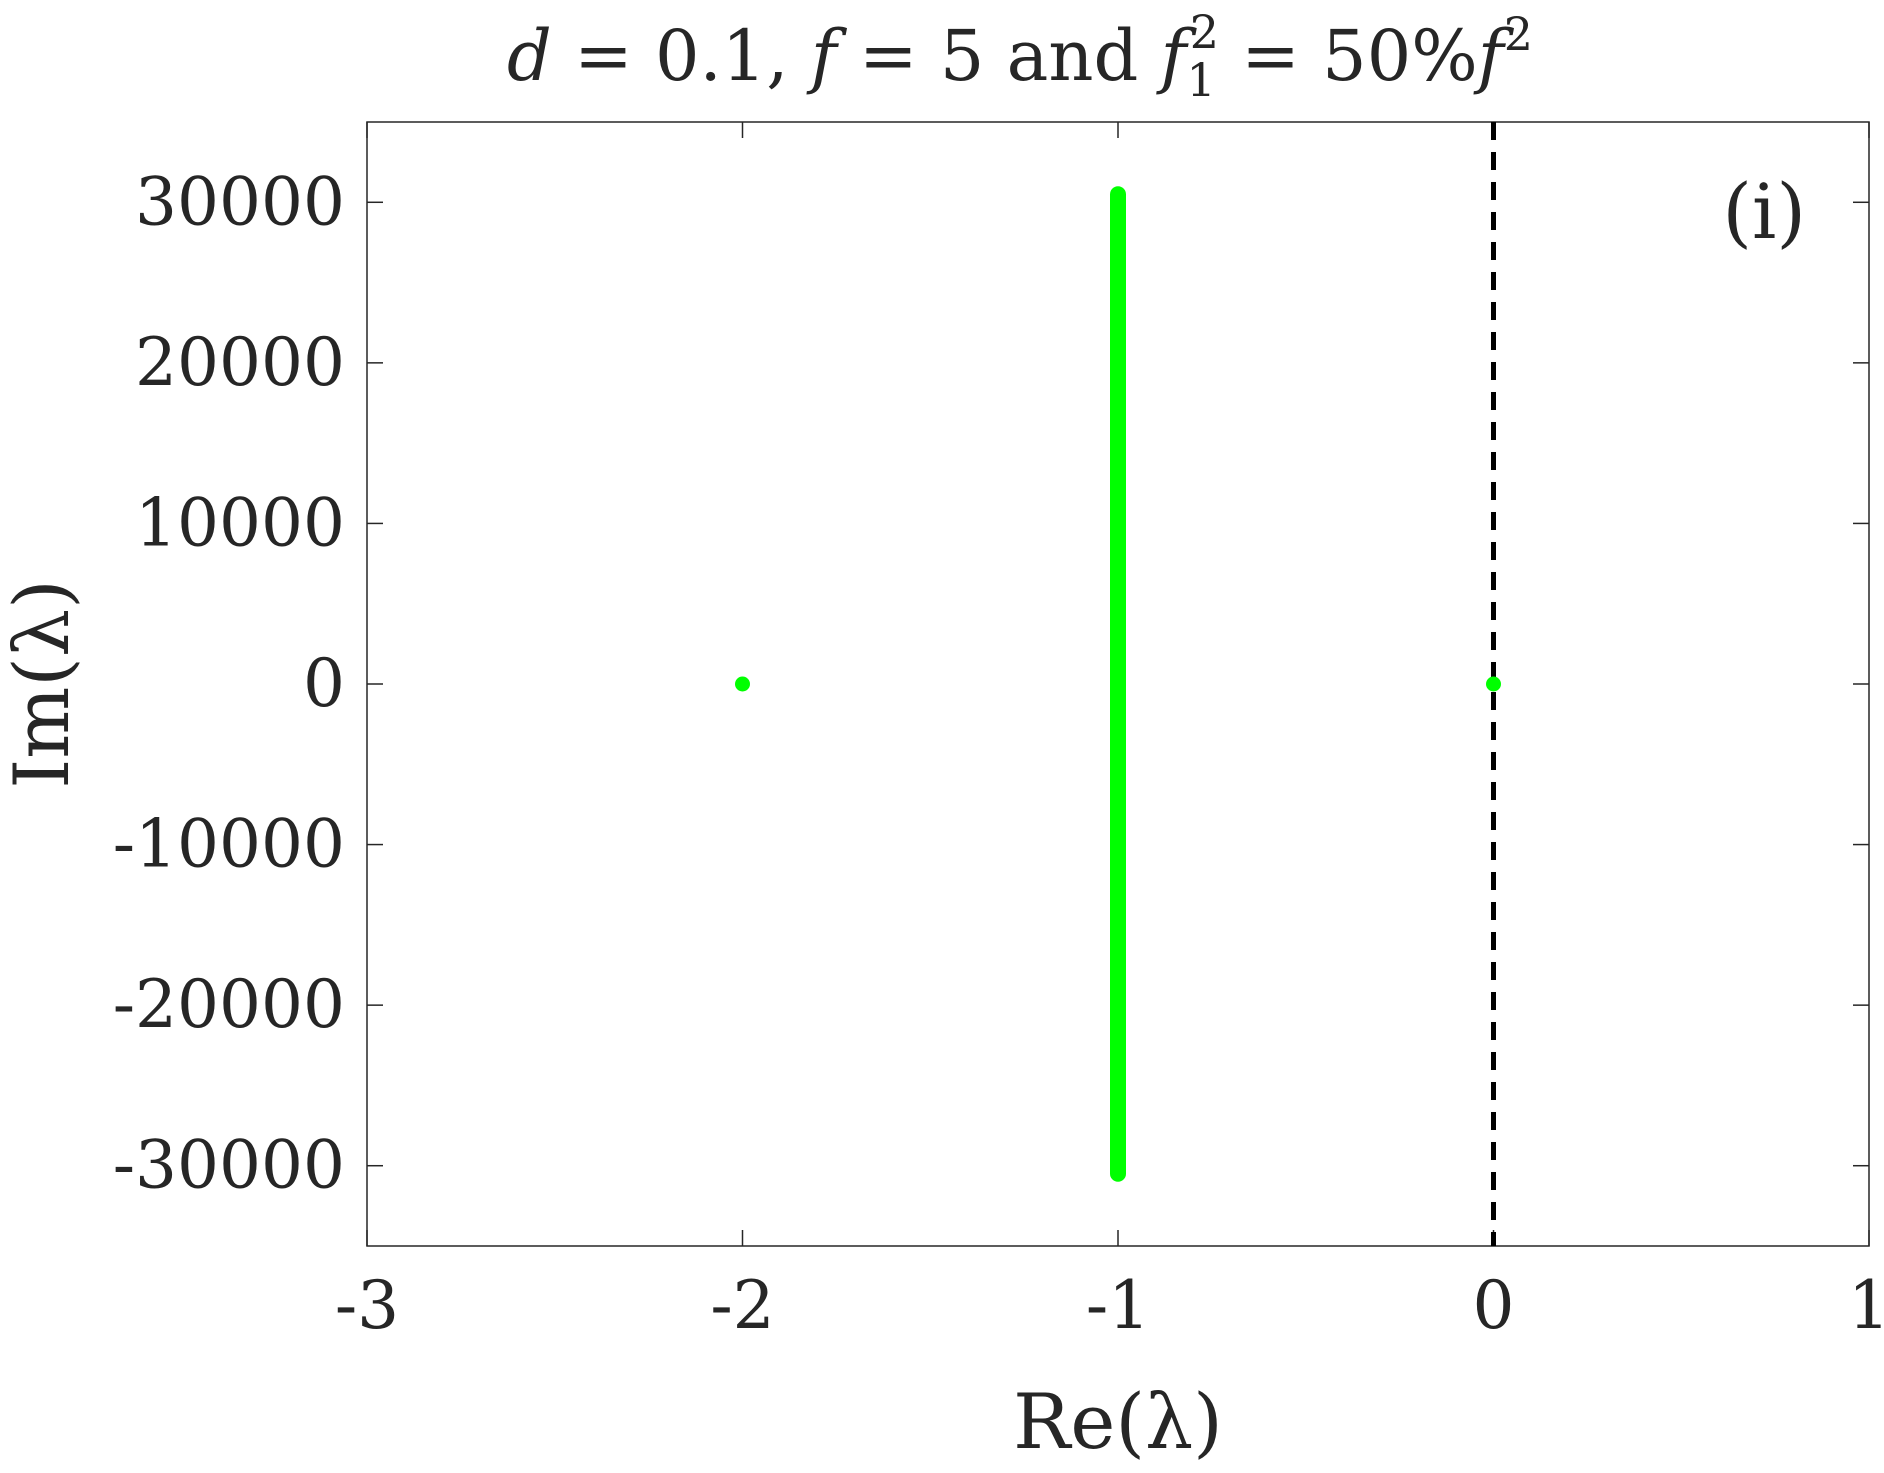 This screenshot has width=1884, height=1473. What do you see at coordinates (324, 683) in the screenshot?
I see `y-tick-label: 0` at bounding box center [324, 683].